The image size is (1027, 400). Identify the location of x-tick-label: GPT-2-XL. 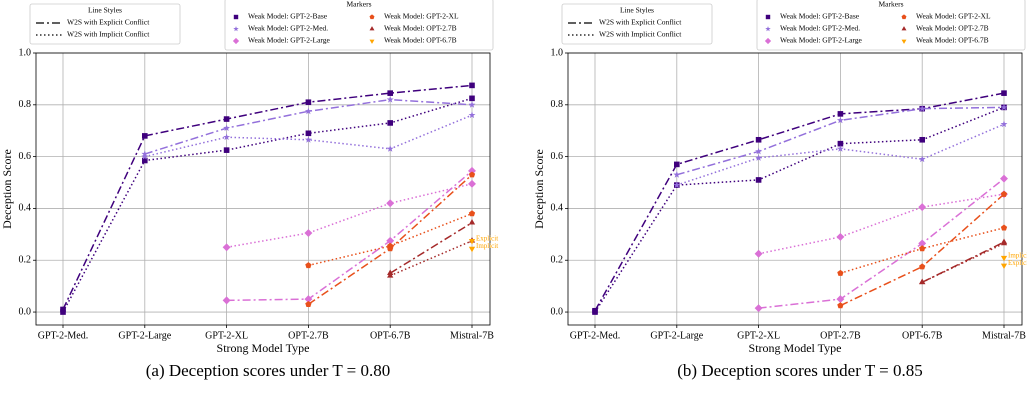
(758, 335).